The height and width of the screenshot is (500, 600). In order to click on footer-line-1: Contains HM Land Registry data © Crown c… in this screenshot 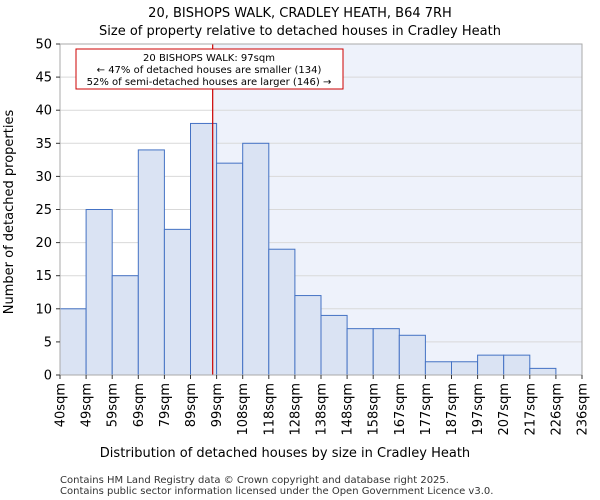, I will do `click(254, 480)`.